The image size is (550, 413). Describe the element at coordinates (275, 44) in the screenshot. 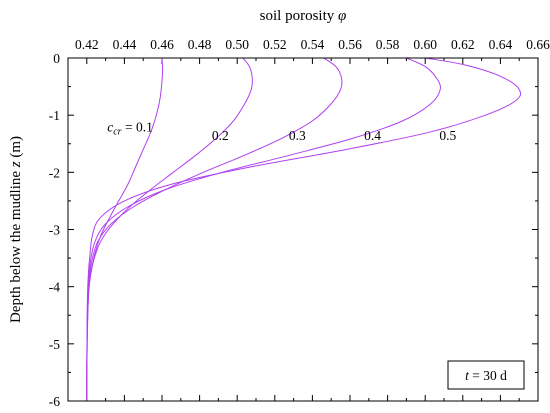

I see `x-tick-label: 0.52` at that location.